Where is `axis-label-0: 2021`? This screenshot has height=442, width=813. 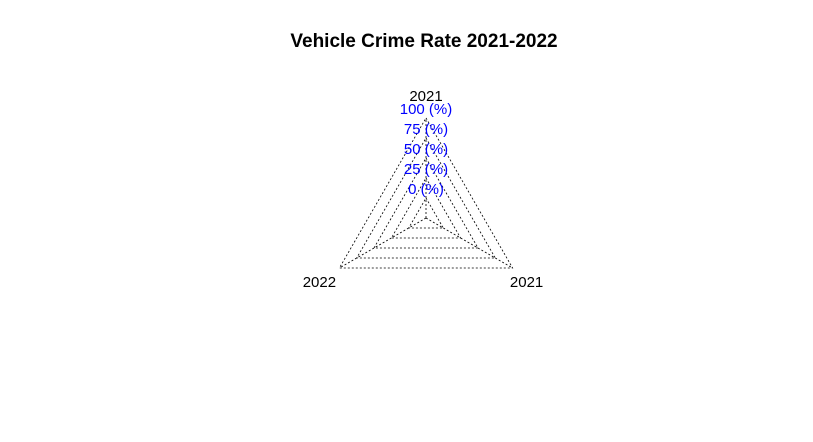 axis-label-0: 2021 is located at coordinates (425, 96).